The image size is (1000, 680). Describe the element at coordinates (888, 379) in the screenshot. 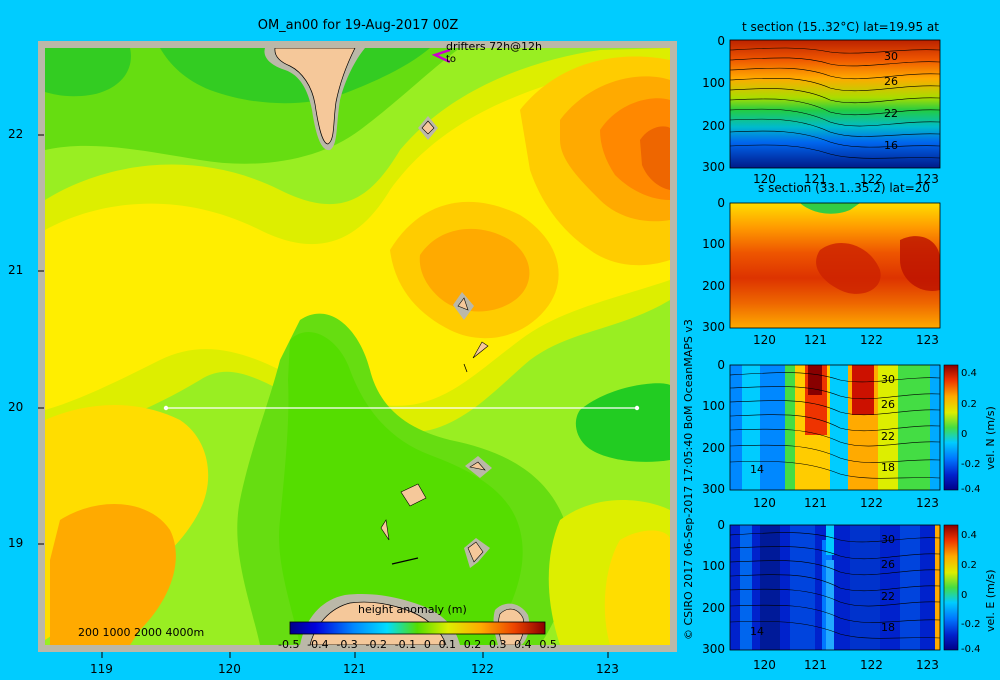

I see `vel-n-contour-label: 30` at that location.